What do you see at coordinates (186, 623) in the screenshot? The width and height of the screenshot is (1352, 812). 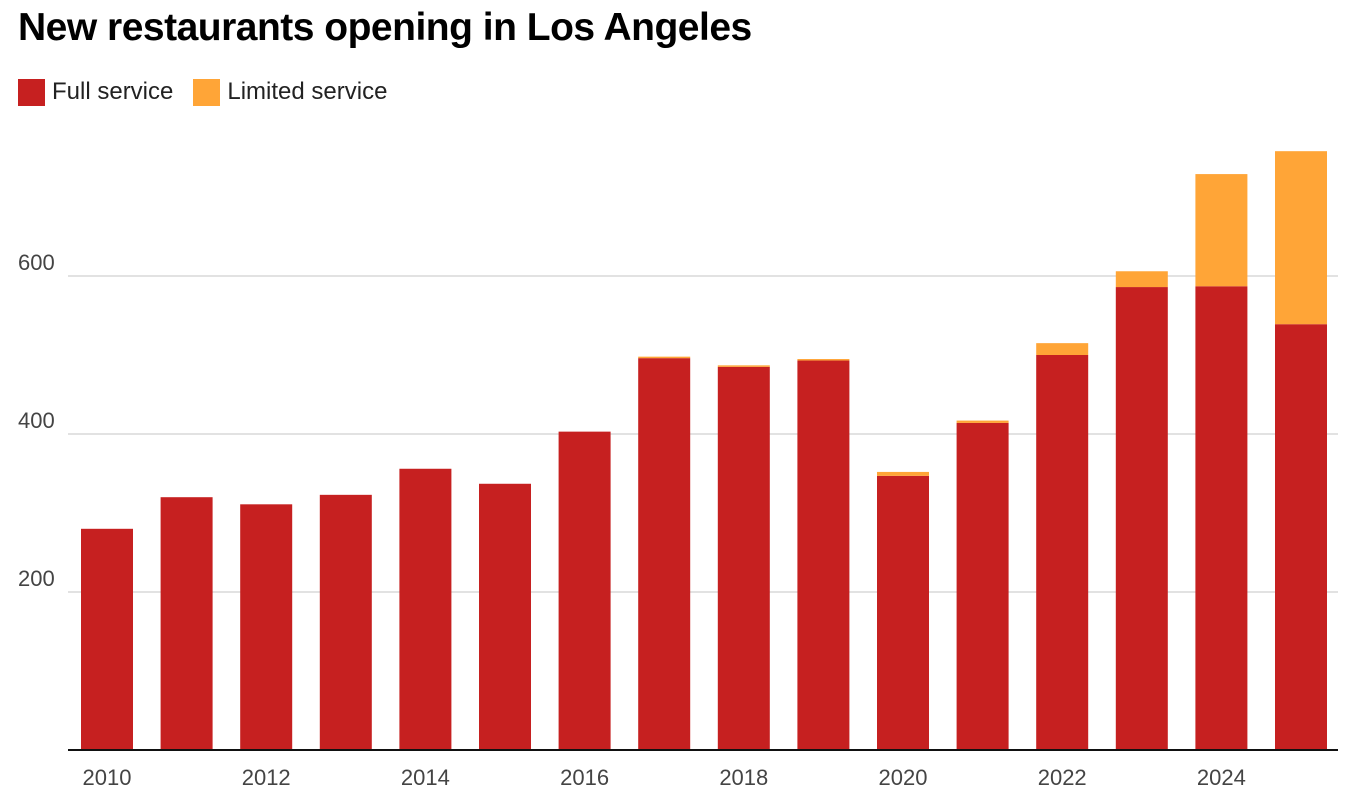 I see `bar-2011-full-service` at bounding box center [186, 623].